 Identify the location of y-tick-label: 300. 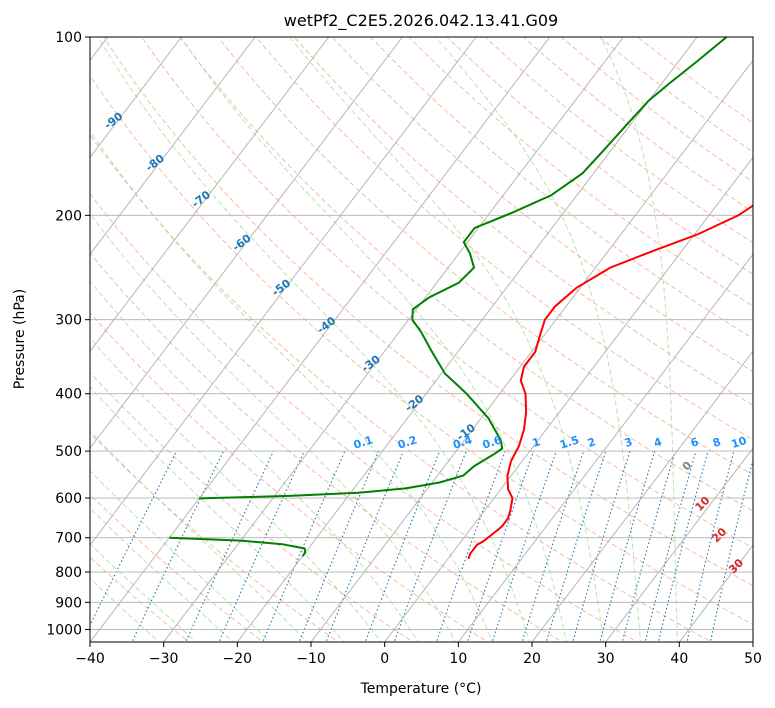
(68, 321).